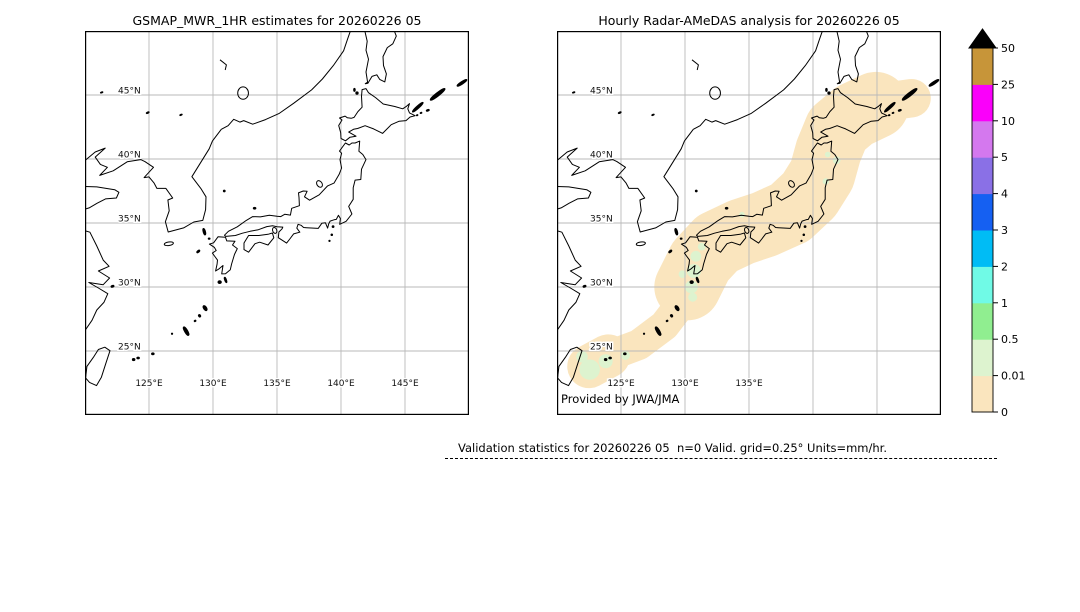 This screenshot has height=612, width=1080. Describe the element at coordinates (982, 38) in the screenshot. I see `colorbar-overflow-triangle` at that location.